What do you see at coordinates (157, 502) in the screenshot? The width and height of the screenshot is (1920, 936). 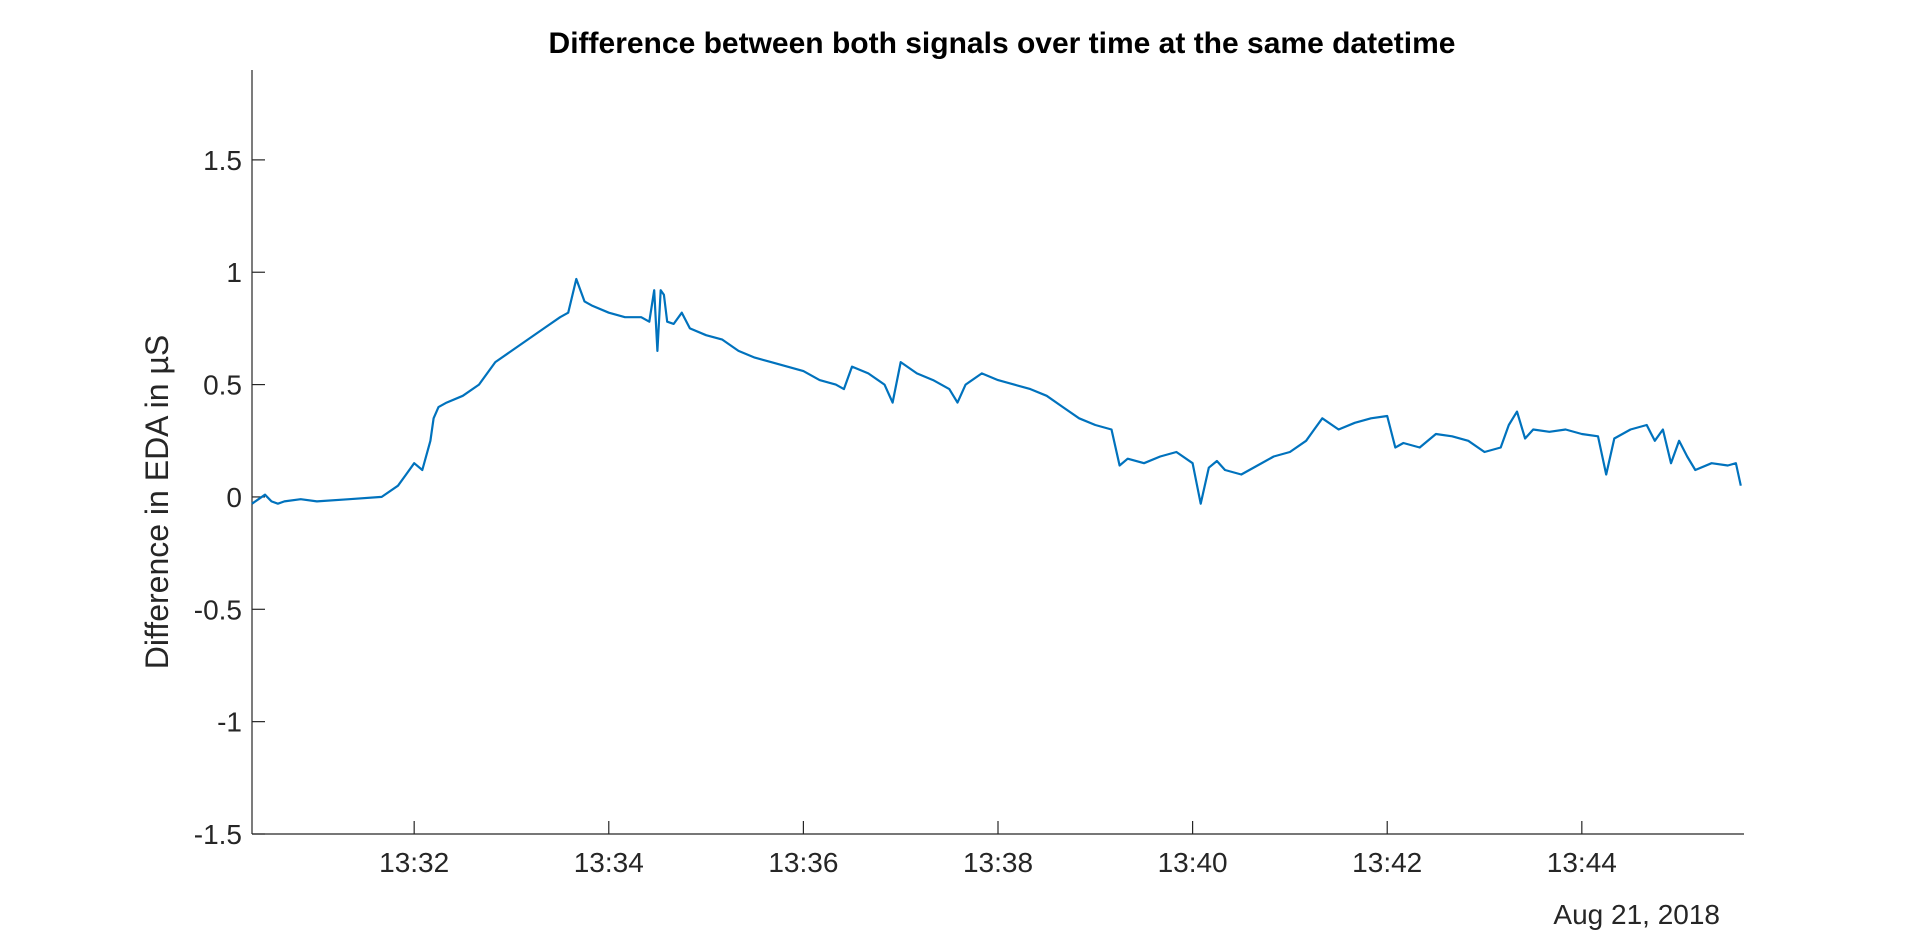 I see `y-axis-label: Difference in EDA in µS` at bounding box center [157, 502].